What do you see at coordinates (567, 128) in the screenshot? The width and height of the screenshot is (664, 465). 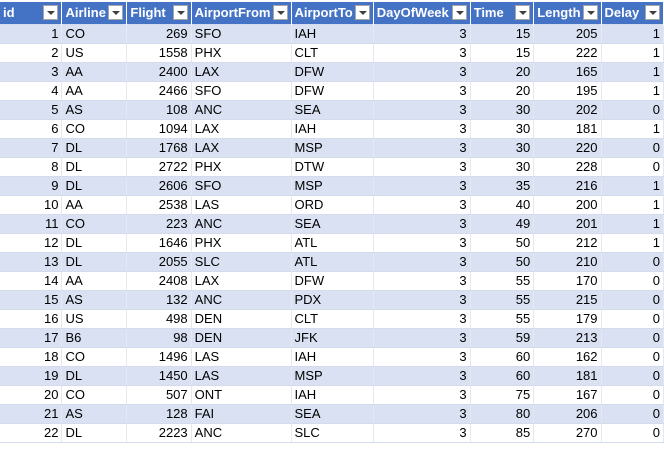 I see `cell-length: 181` at bounding box center [567, 128].